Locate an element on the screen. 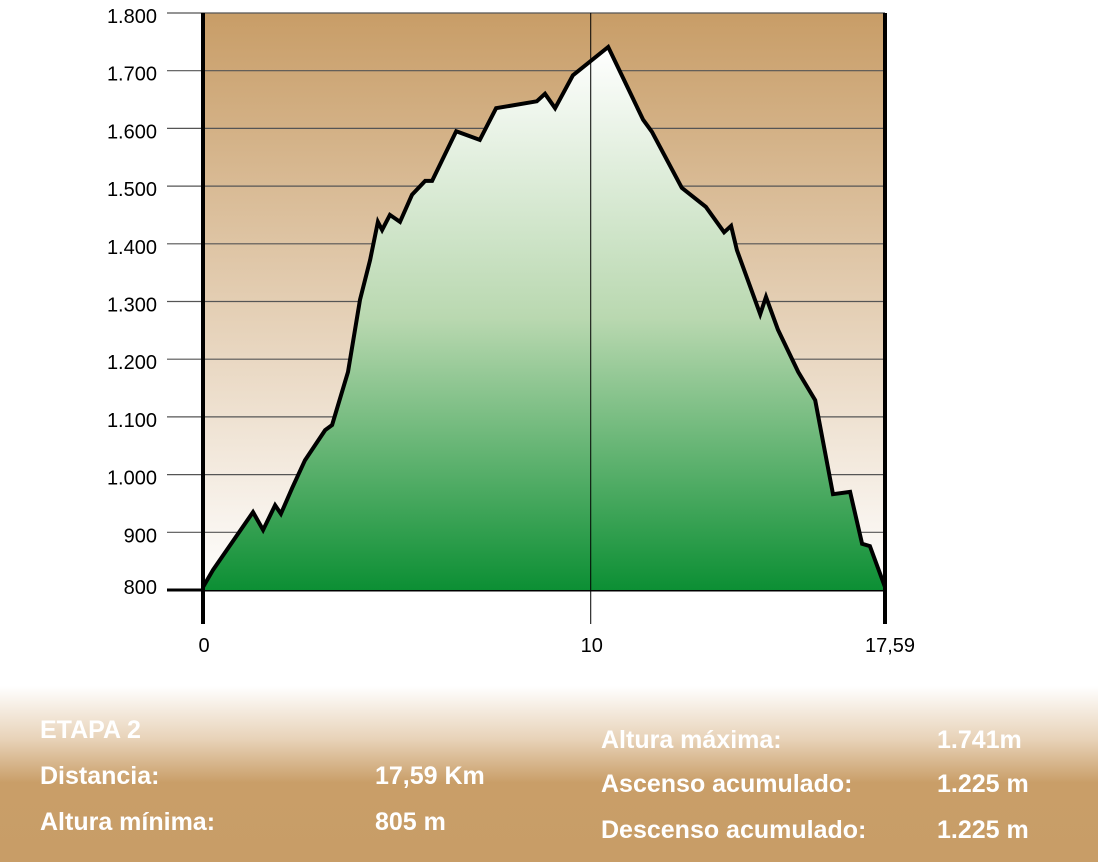  distance-label: Distancia: is located at coordinates (100, 776).